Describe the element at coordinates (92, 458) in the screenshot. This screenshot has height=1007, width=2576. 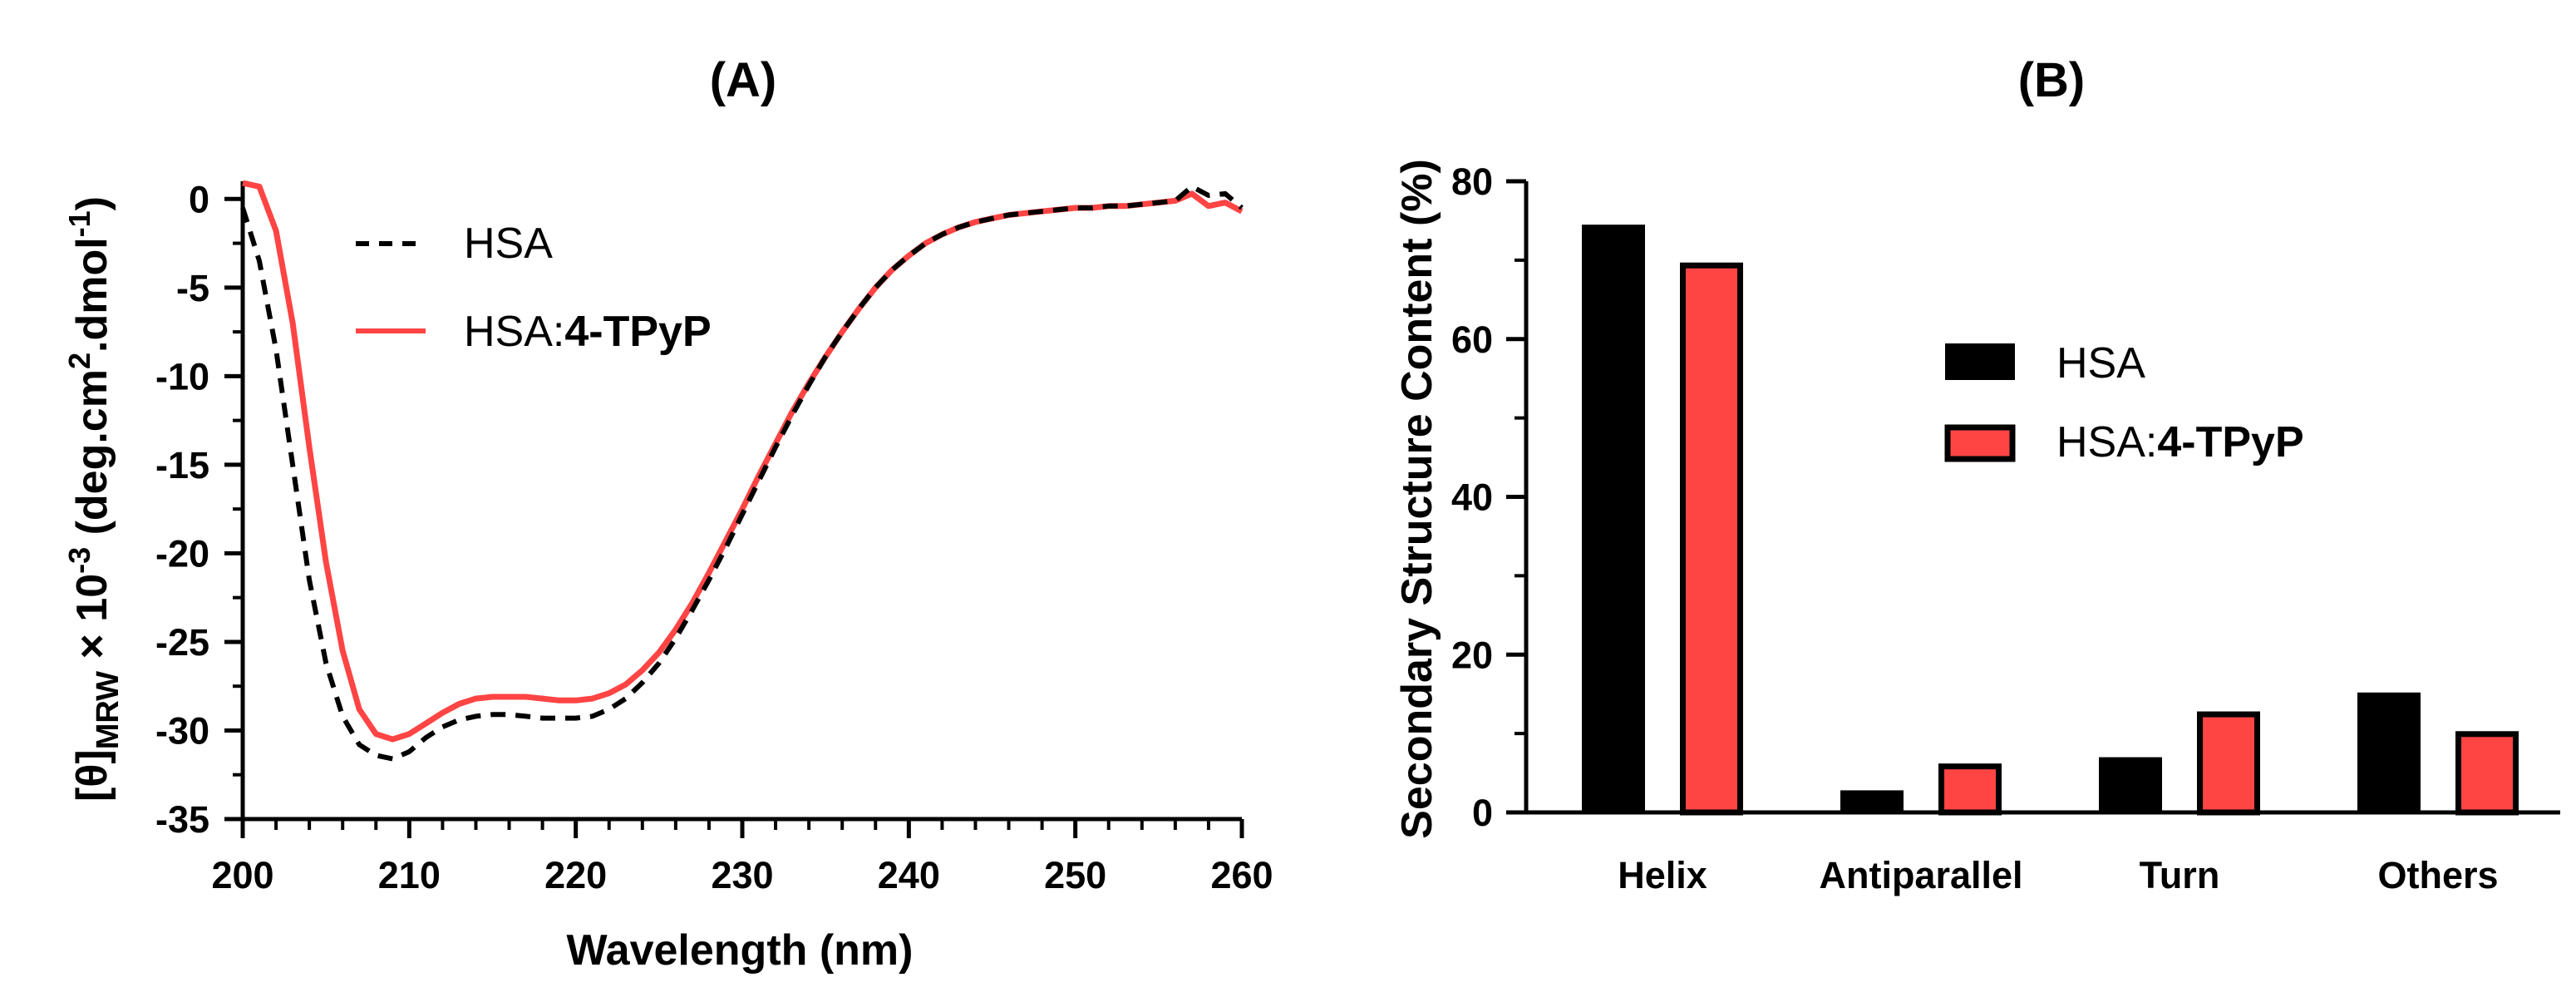
I see `y-label-units-a: (deg.cm` at that location.